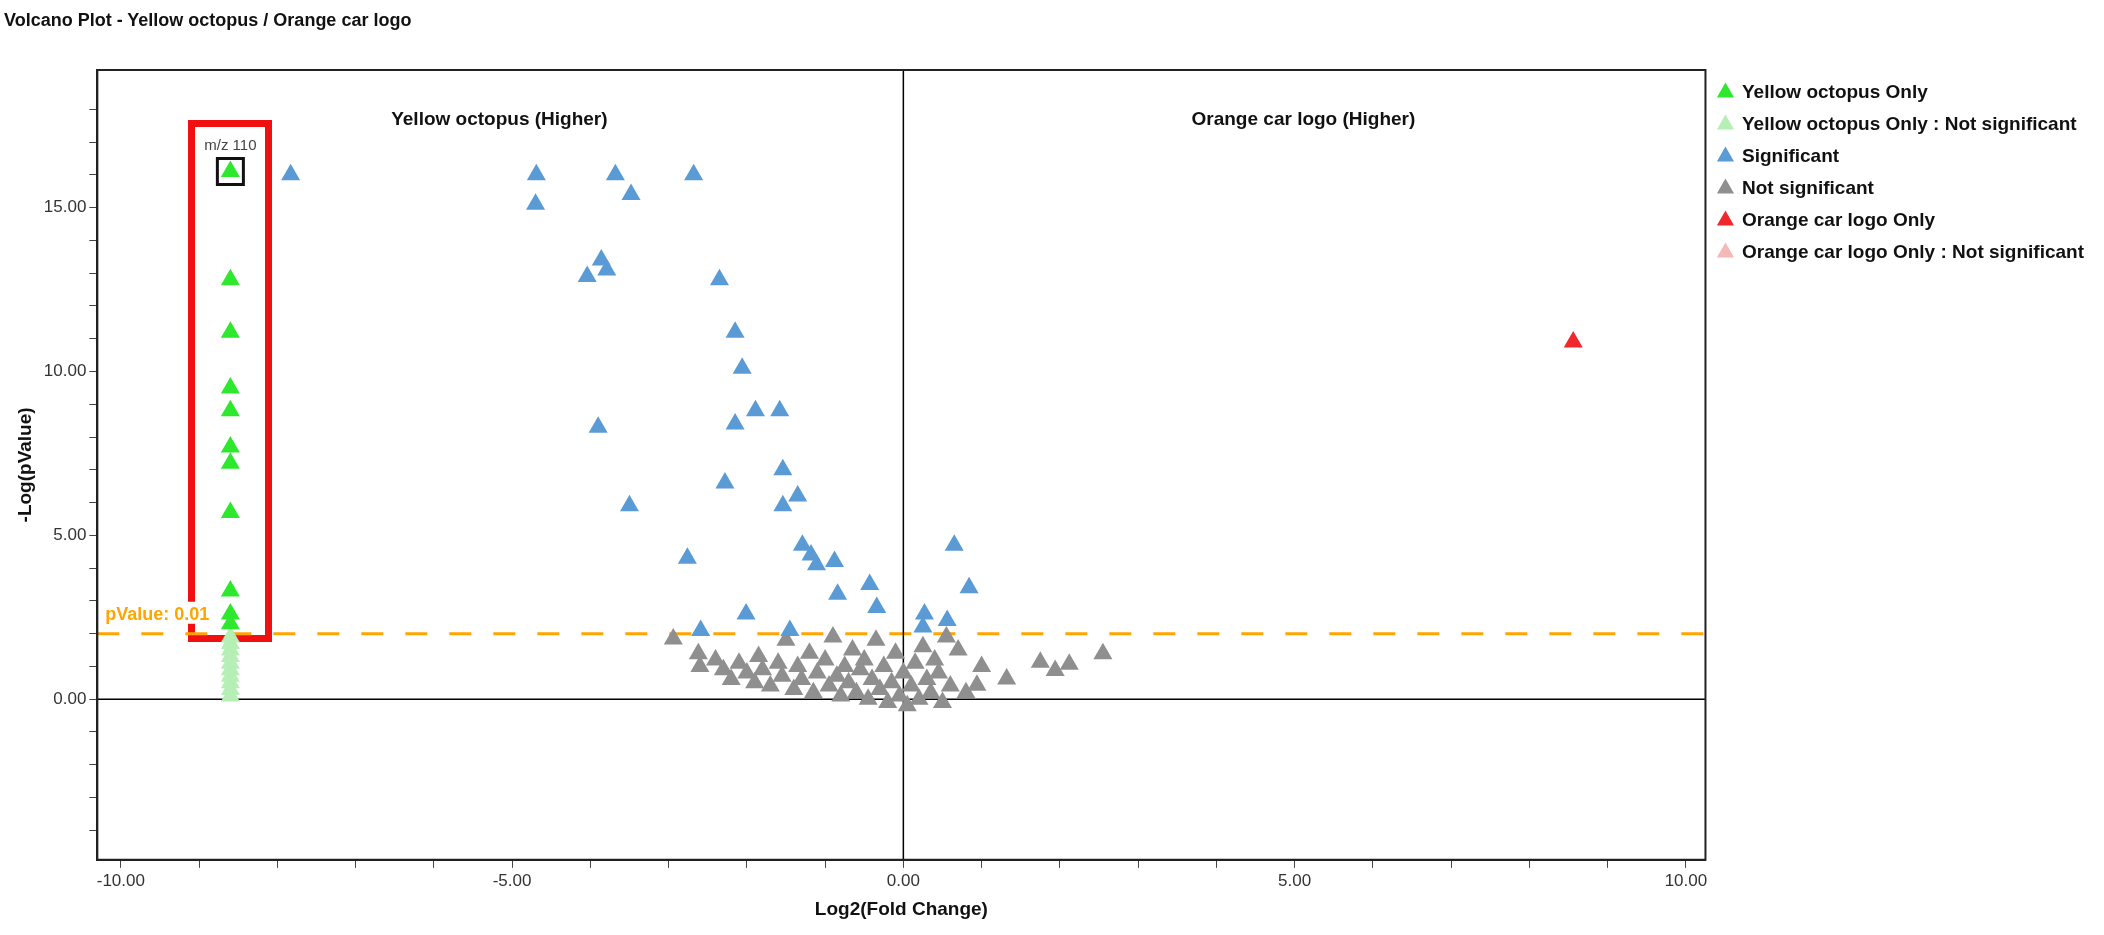 This screenshot has width=2104, height=935. Describe the element at coordinates (1686, 880) in the screenshot. I see `x-tick-label: 10.00` at that location.